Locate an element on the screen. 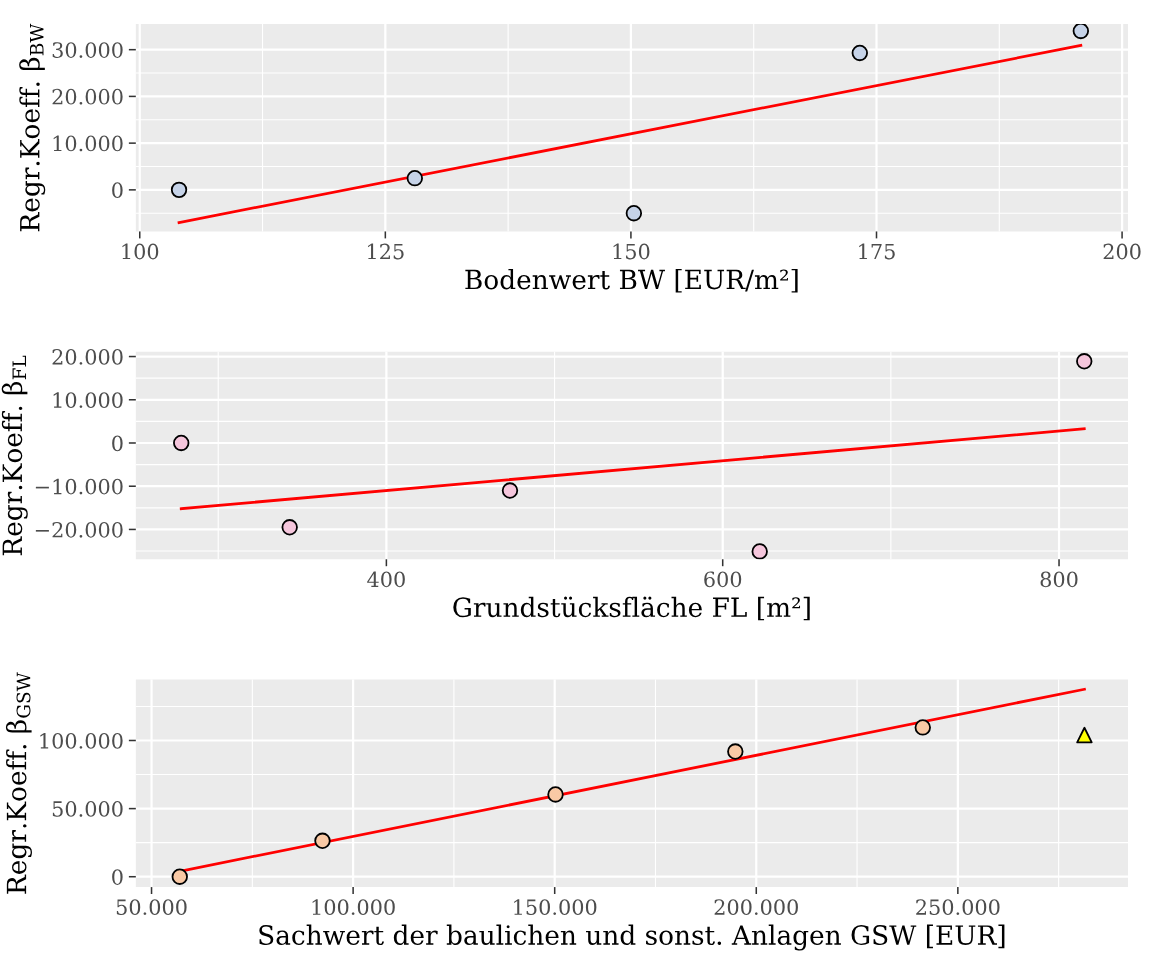  y-tick-label: −20.000 is located at coordinates (79, 529).